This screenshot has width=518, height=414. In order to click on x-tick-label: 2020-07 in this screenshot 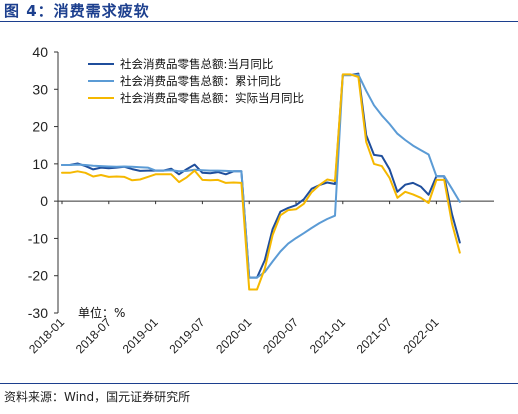, I will do `click(280, 335)`.